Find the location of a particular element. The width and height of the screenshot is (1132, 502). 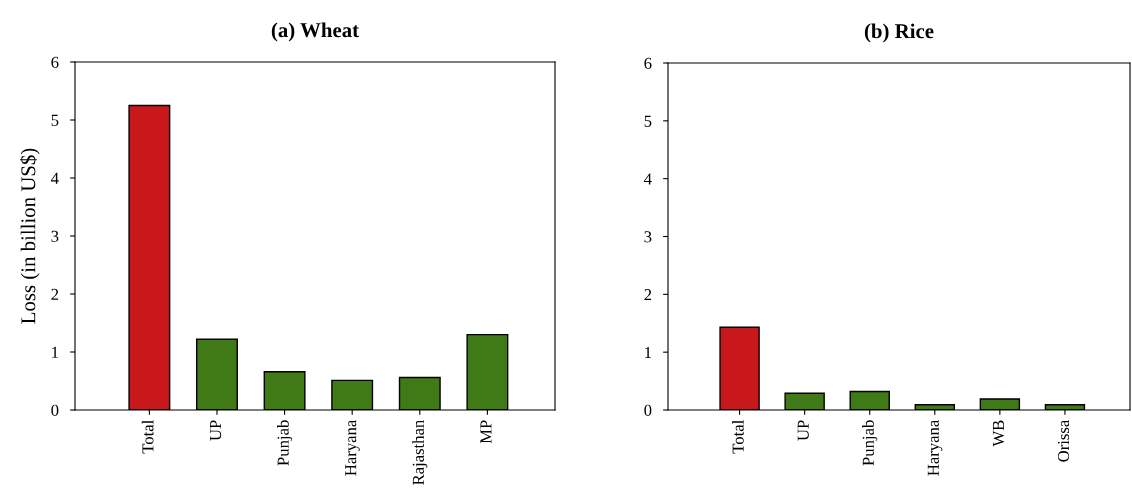

x-tick-label: Orissa is located at coordinates (1063, 440).